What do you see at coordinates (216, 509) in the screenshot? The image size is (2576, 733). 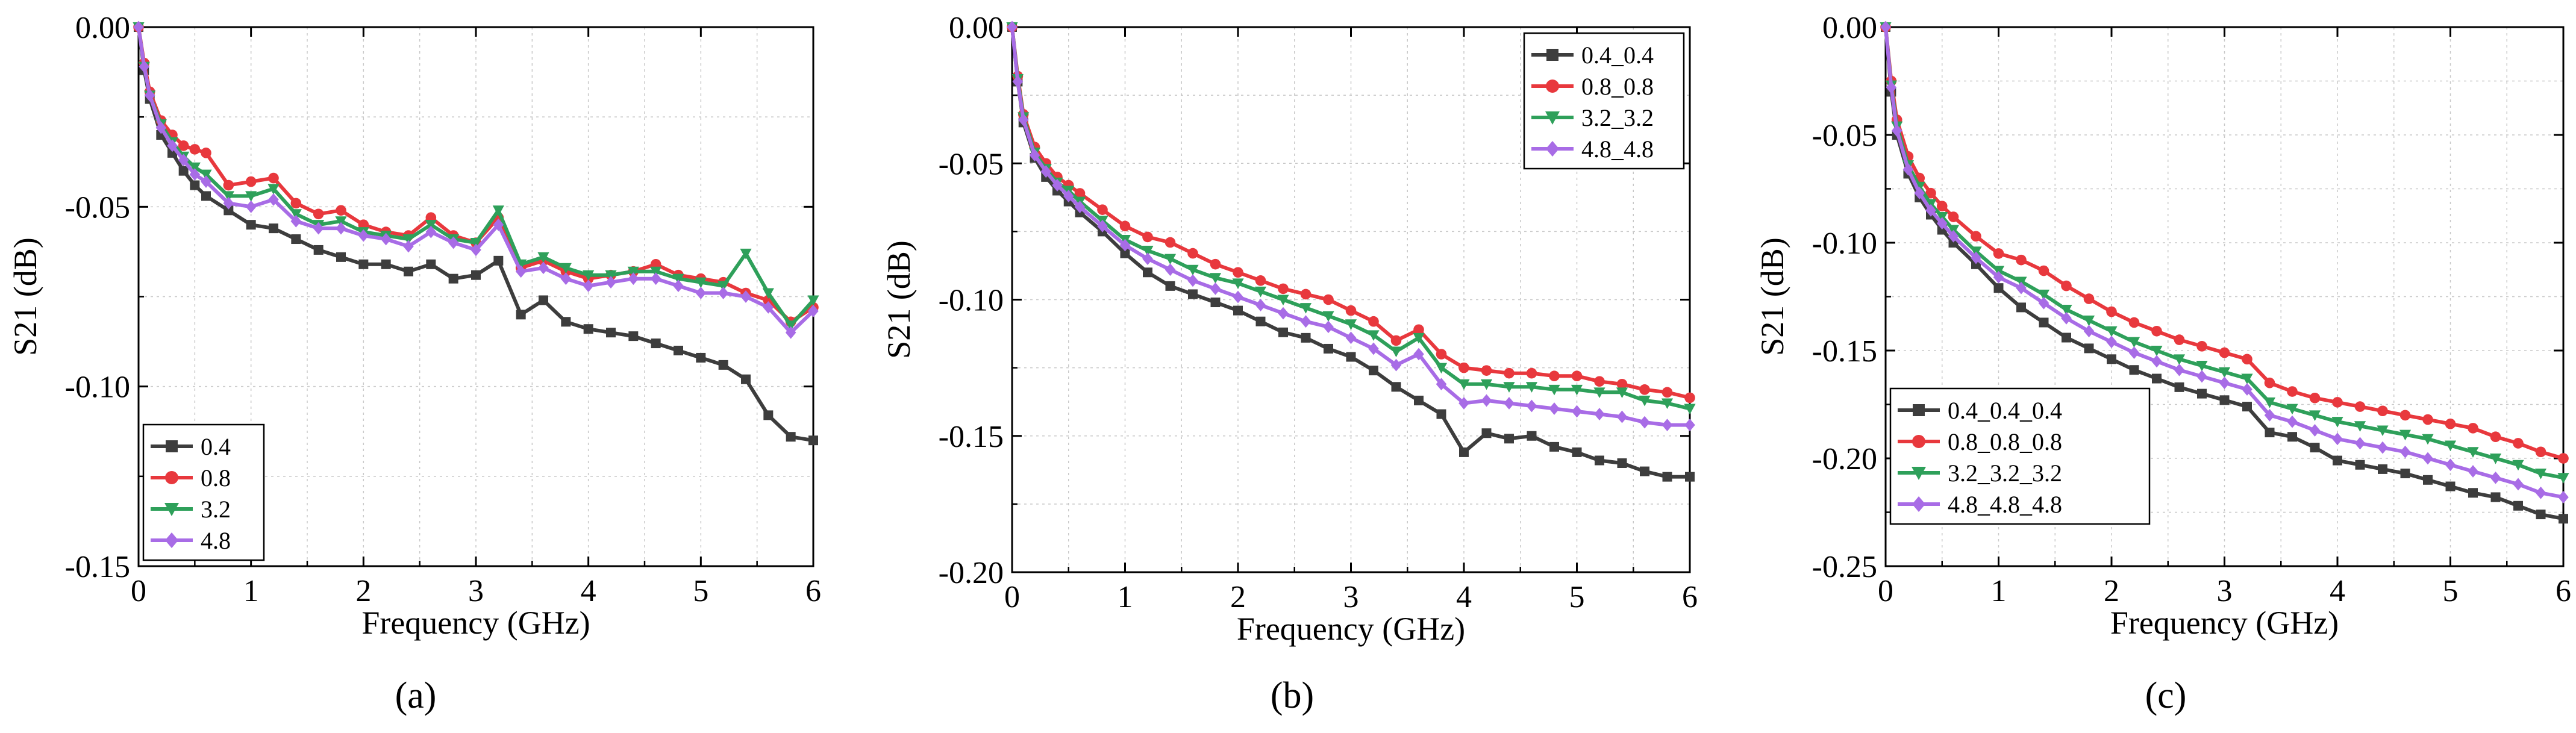 I see `legend-label: 3.2` at bounding box center [216, 509].